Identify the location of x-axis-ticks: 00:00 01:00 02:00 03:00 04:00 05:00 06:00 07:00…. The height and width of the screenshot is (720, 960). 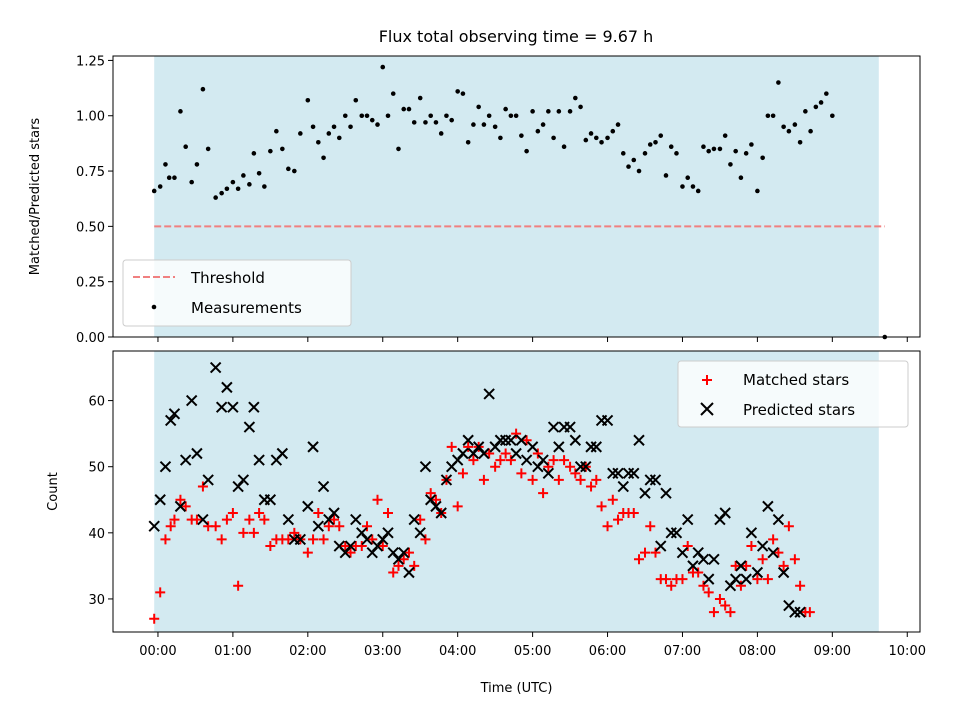
(532, 645).